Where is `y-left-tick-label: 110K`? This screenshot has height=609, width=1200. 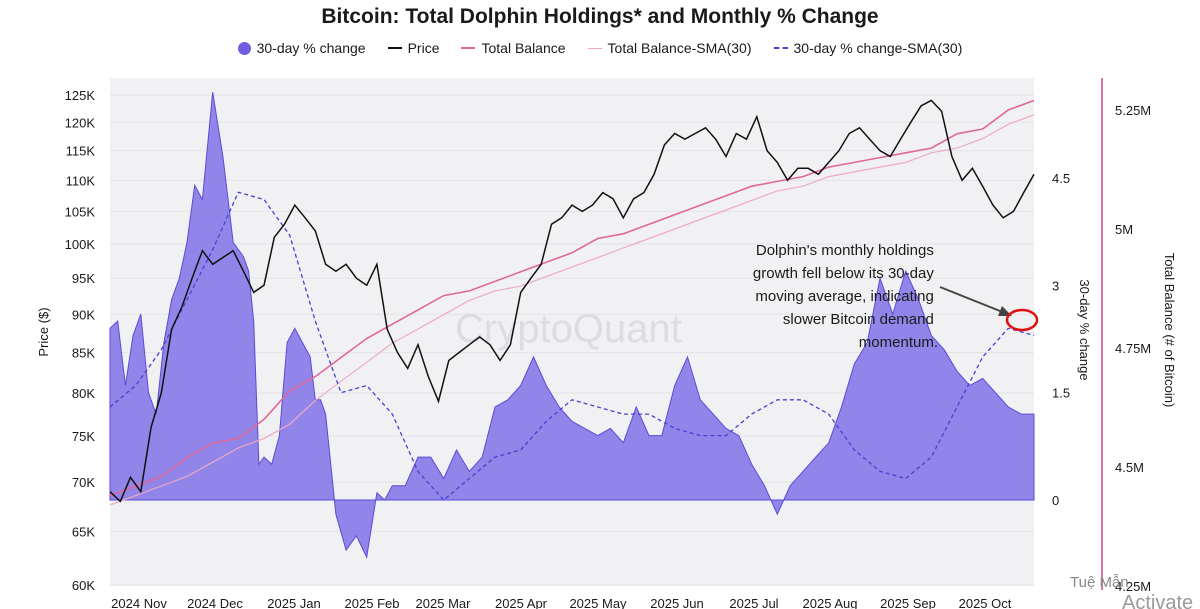
y-left-tick-label: 110K is located at coordinates (81, 180).